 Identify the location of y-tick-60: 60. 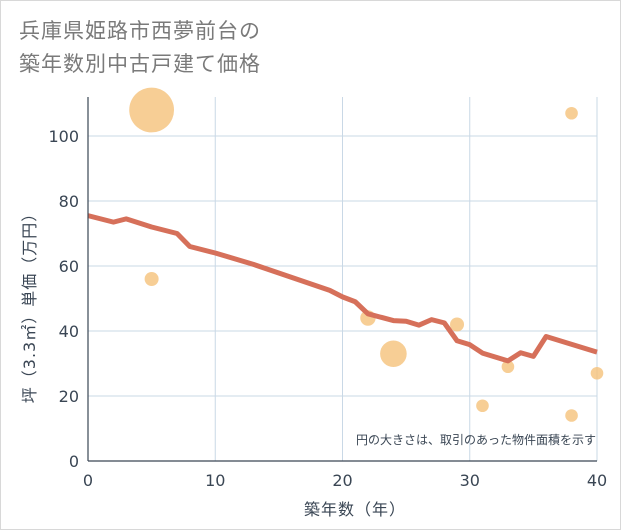
(69, 266).